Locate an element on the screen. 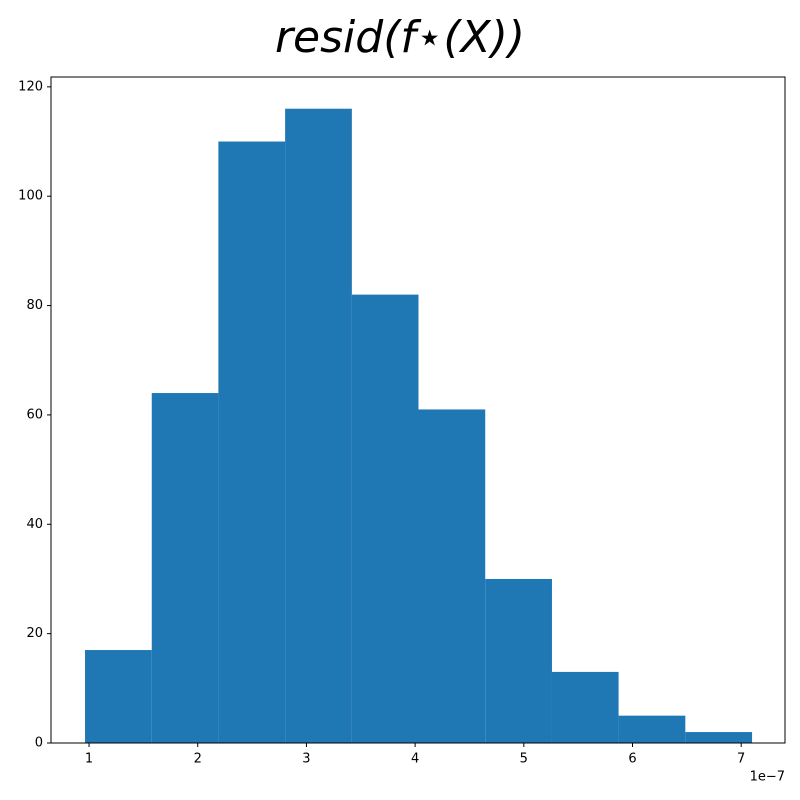 The image size is (800, 800). y-tick-label: 40 is located at coordinates (34, 524).